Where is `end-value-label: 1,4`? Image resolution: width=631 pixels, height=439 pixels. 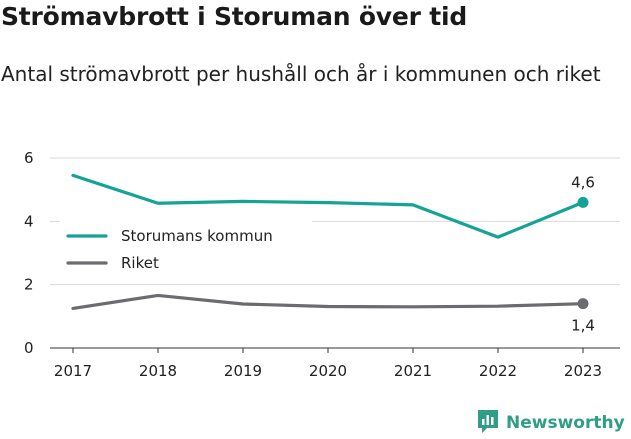
end-value-label: 1,4 is located at coordinates (583, 326).